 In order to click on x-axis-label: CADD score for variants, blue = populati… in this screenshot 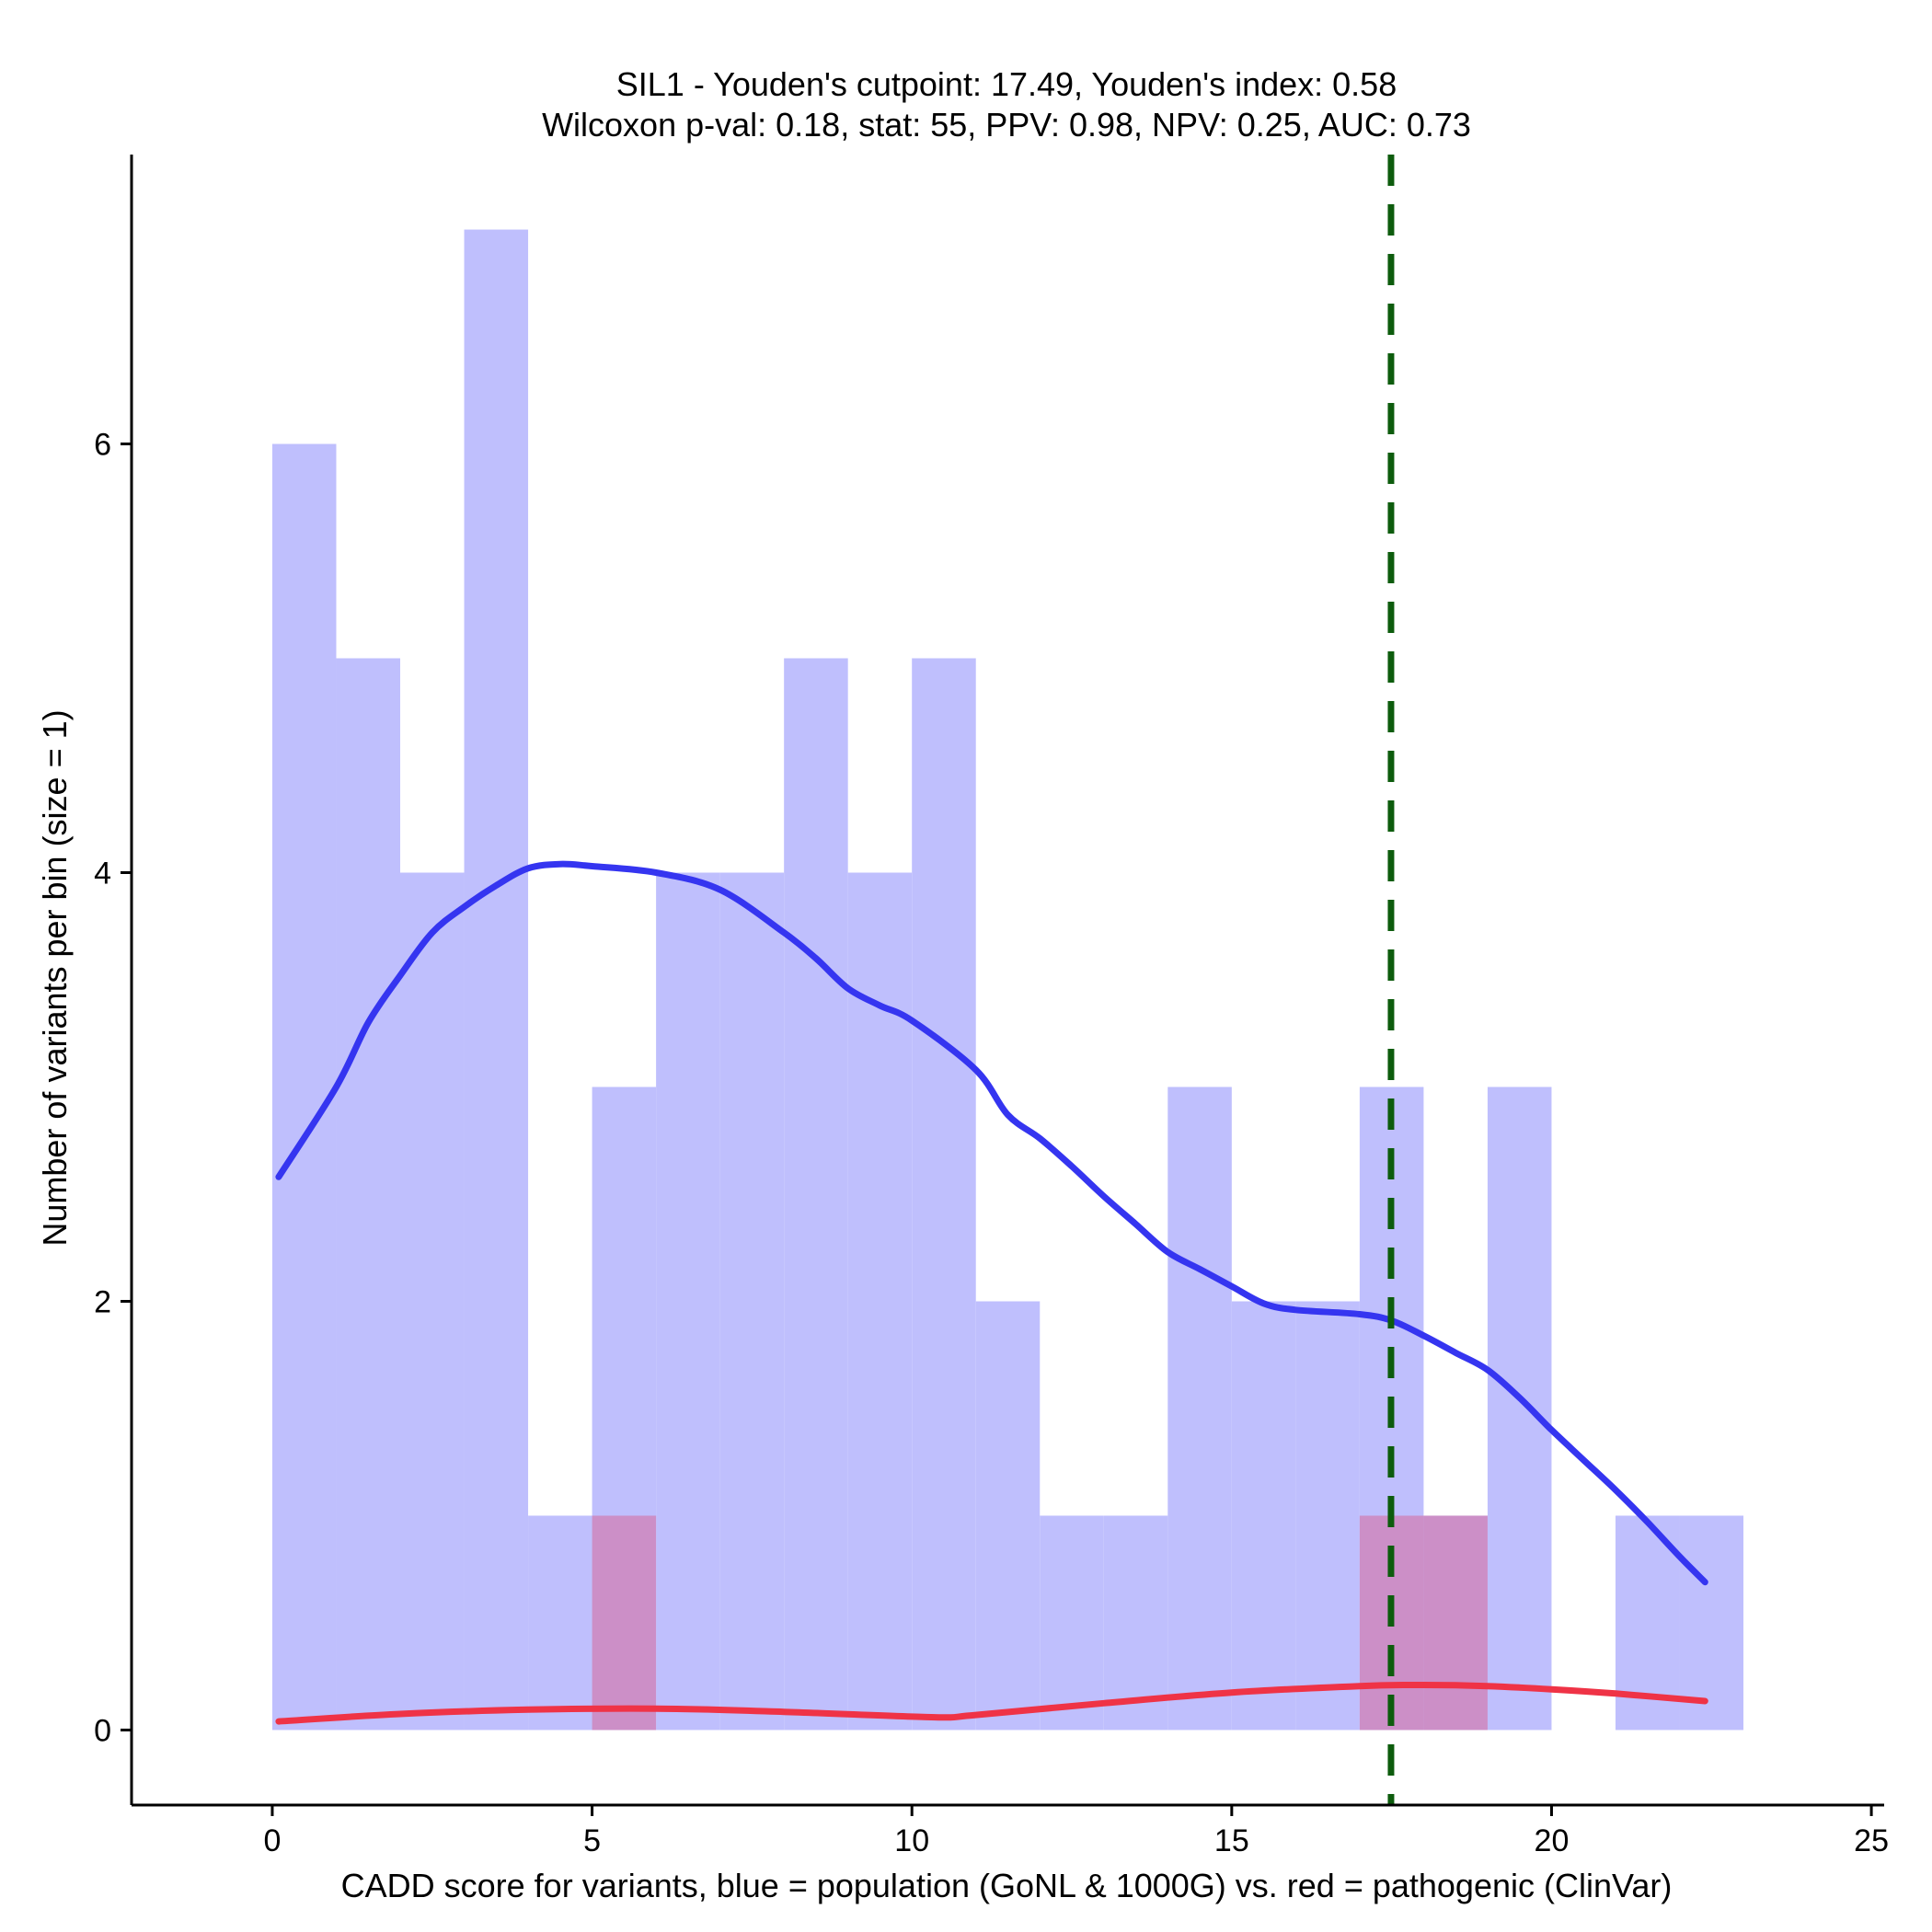, I will do `click(1007, 1886)`.